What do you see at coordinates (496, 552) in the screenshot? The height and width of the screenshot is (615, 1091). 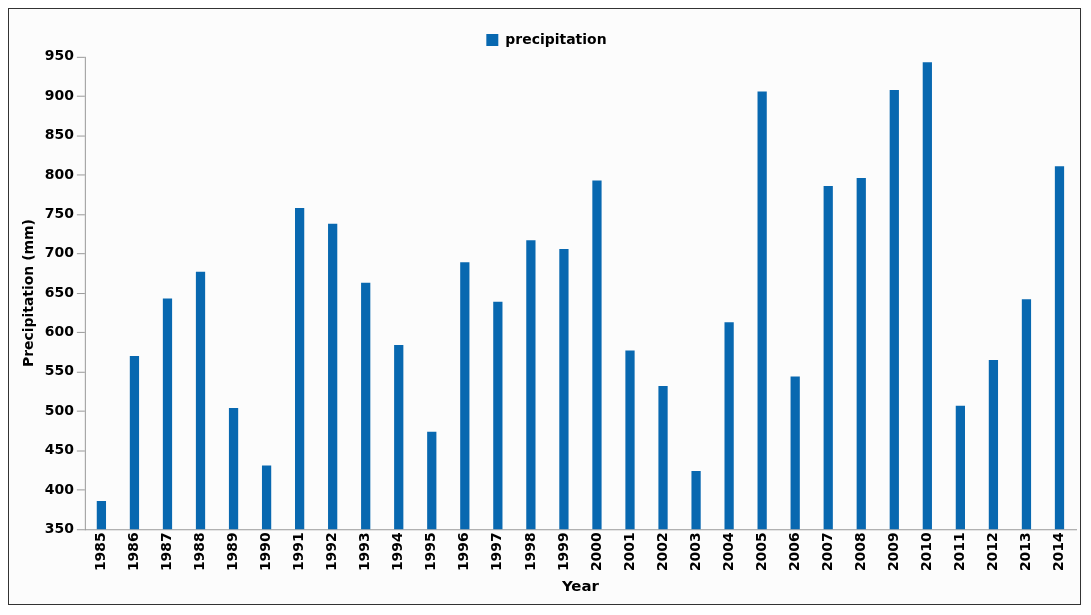 I see `x-tick-label: 1997` at bounding box center [496, 552].